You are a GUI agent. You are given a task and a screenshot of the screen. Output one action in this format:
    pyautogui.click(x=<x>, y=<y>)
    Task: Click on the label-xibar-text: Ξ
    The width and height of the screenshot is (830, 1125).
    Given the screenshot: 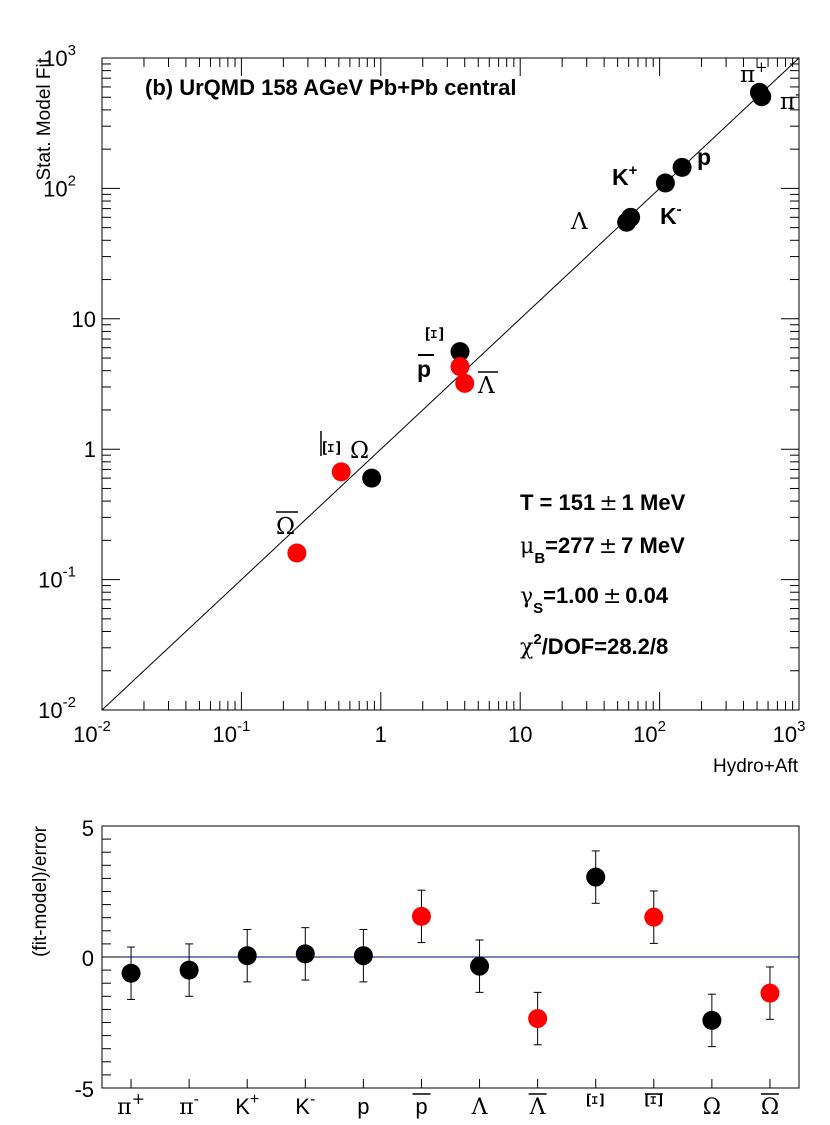 What is the action you would take?
    pyautogui.click(x=333, y=448)
    